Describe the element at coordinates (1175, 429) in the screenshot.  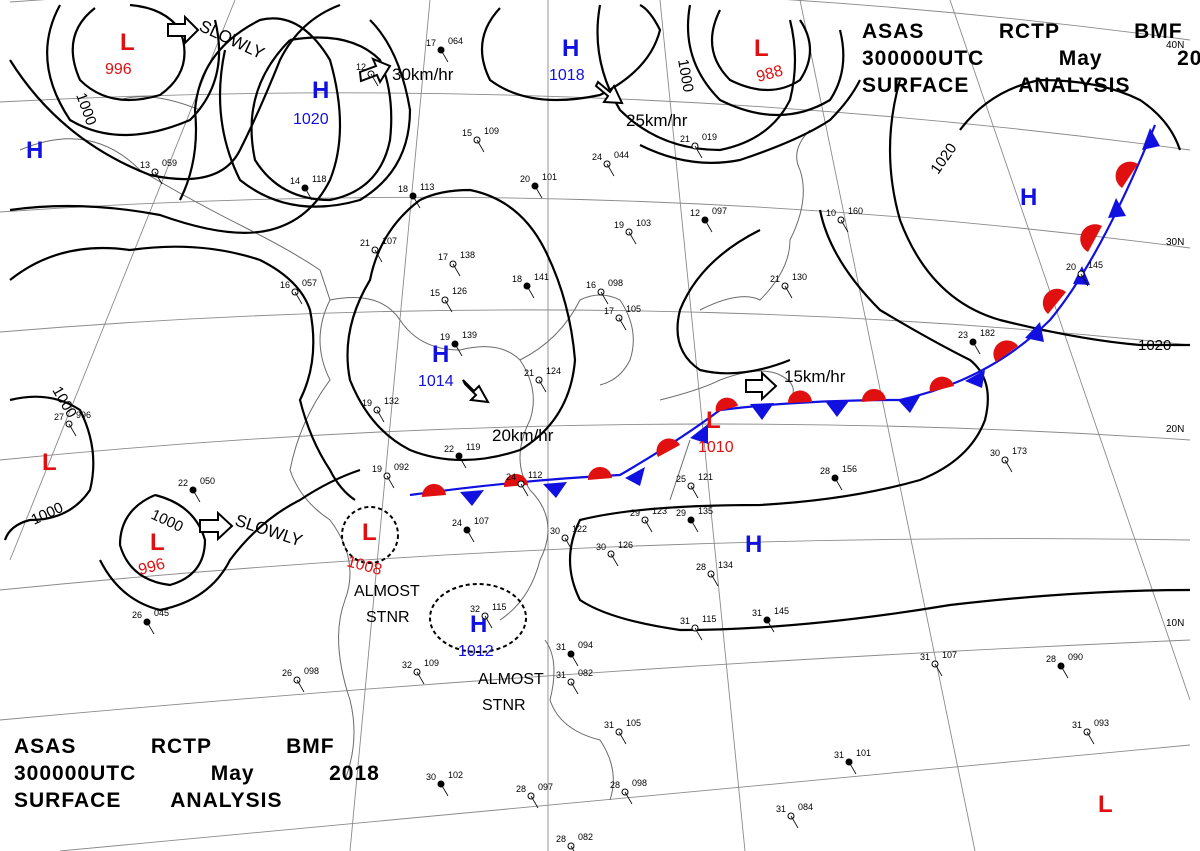
I see `latitude-label: 20N` at that location.